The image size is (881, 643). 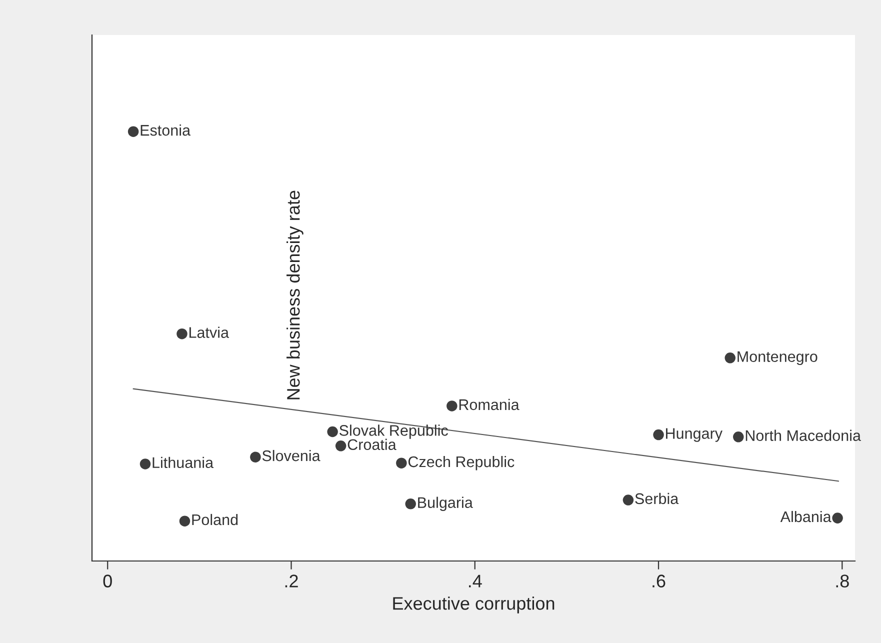 What do you see at coordinates (183, 462) in the screenshot?
I see `series-label: Lithuania` at bounding box center [183, 462].